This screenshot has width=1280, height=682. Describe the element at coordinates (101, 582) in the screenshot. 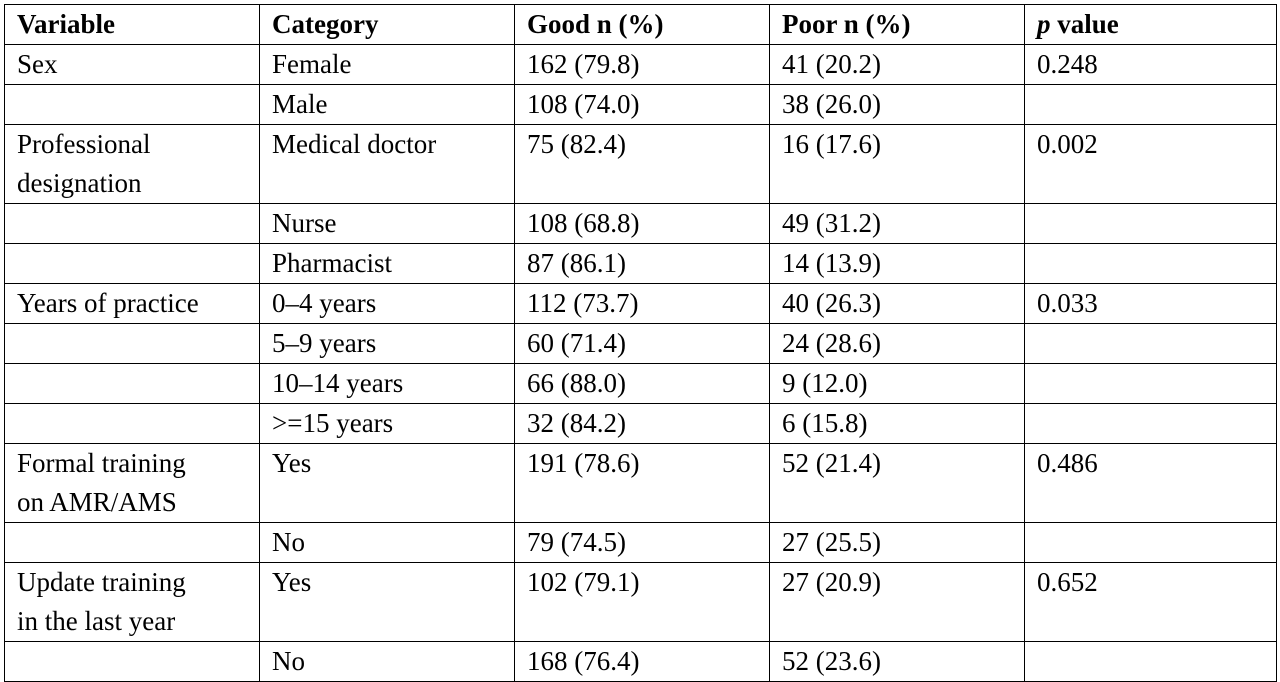

I see `variable-line: Update training` at that location.